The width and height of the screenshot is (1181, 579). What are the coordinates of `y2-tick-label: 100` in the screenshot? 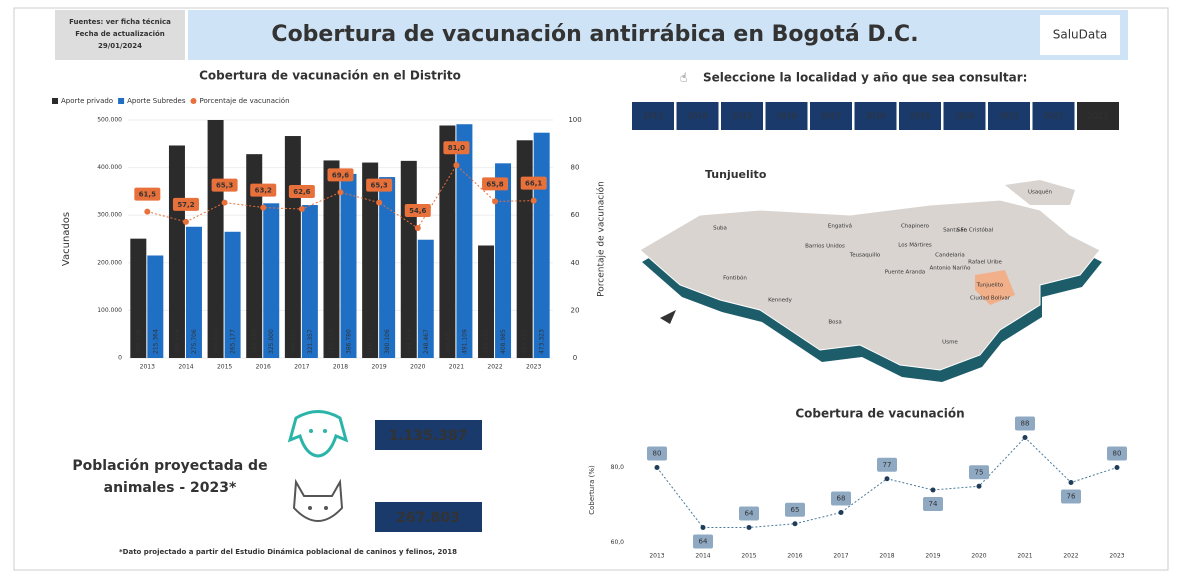 It's located at (574, 120).